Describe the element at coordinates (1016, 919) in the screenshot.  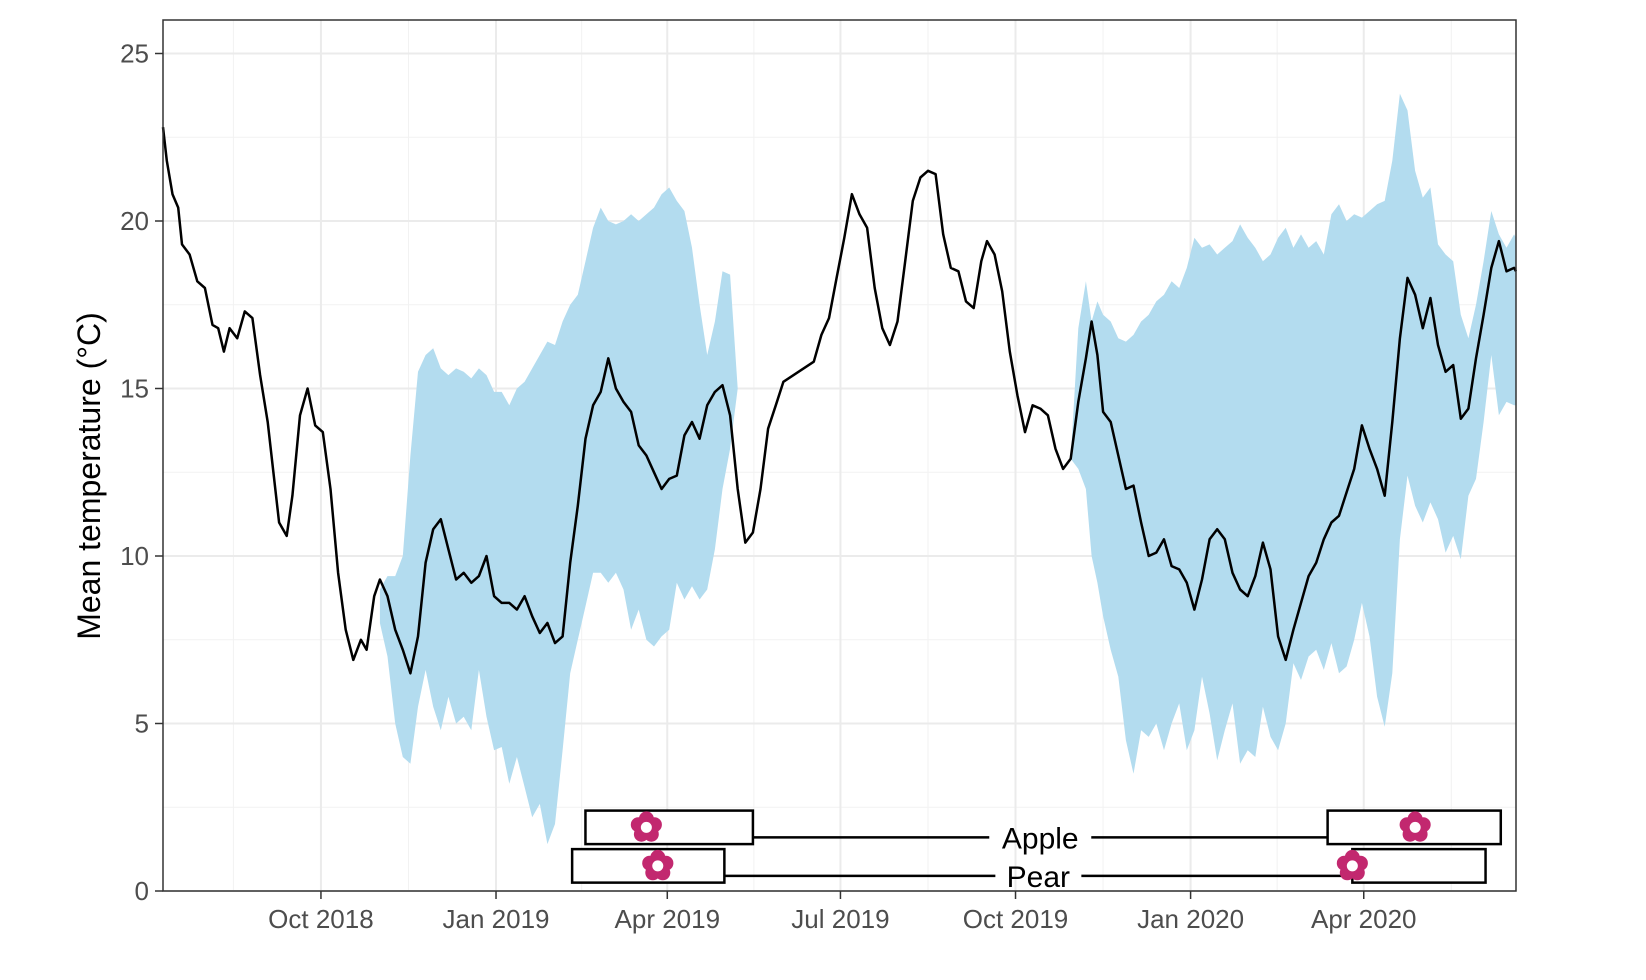
I see `x-tick-label: Oct 2019` at that location.